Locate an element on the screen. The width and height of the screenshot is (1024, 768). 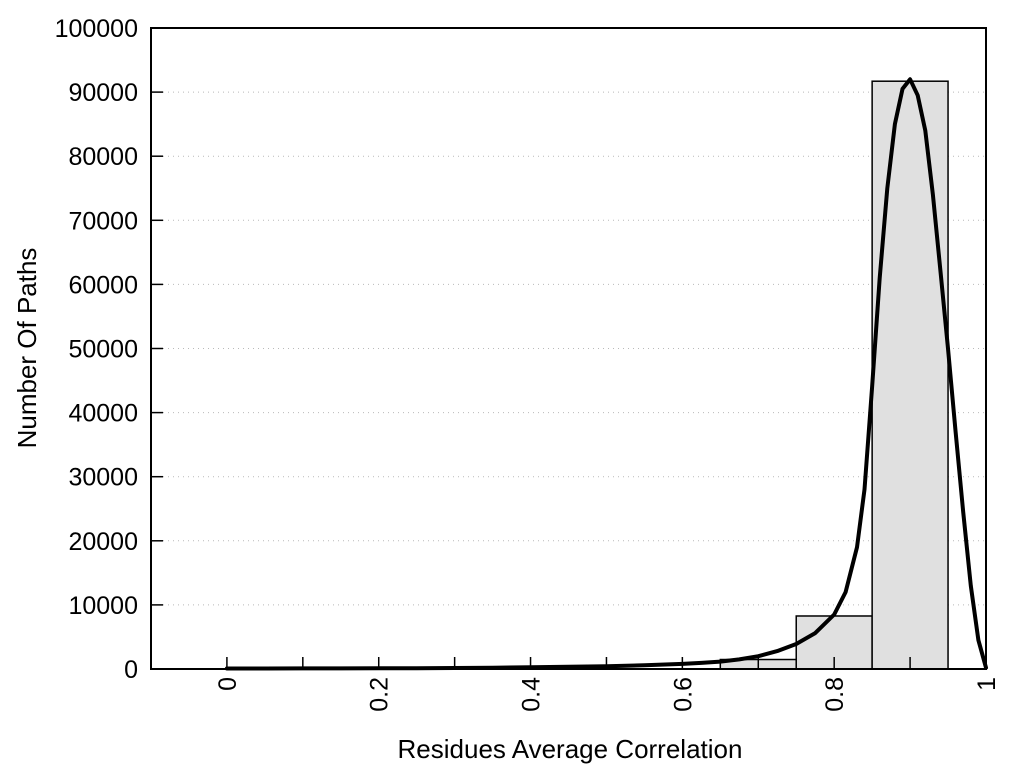
y-tick-label: 80000 is located at coordinates (103, 157).